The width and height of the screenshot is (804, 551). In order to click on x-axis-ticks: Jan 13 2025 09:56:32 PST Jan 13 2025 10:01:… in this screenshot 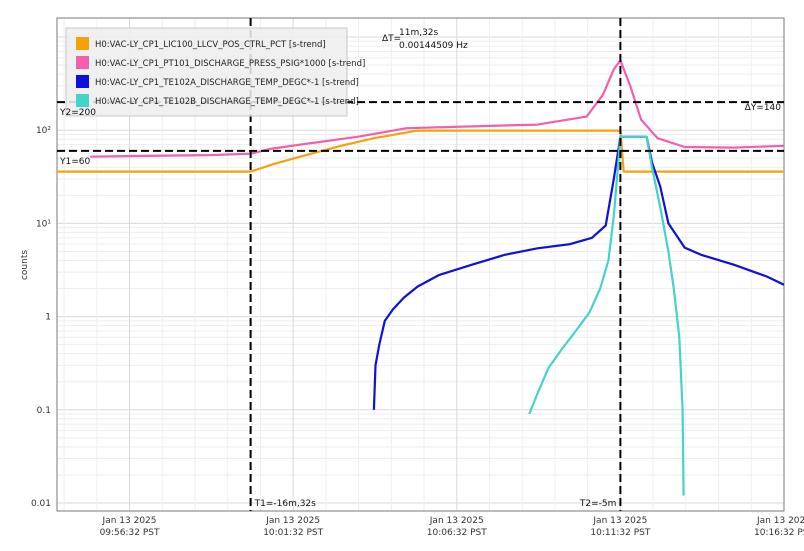, I will do `click(452, 527)`.